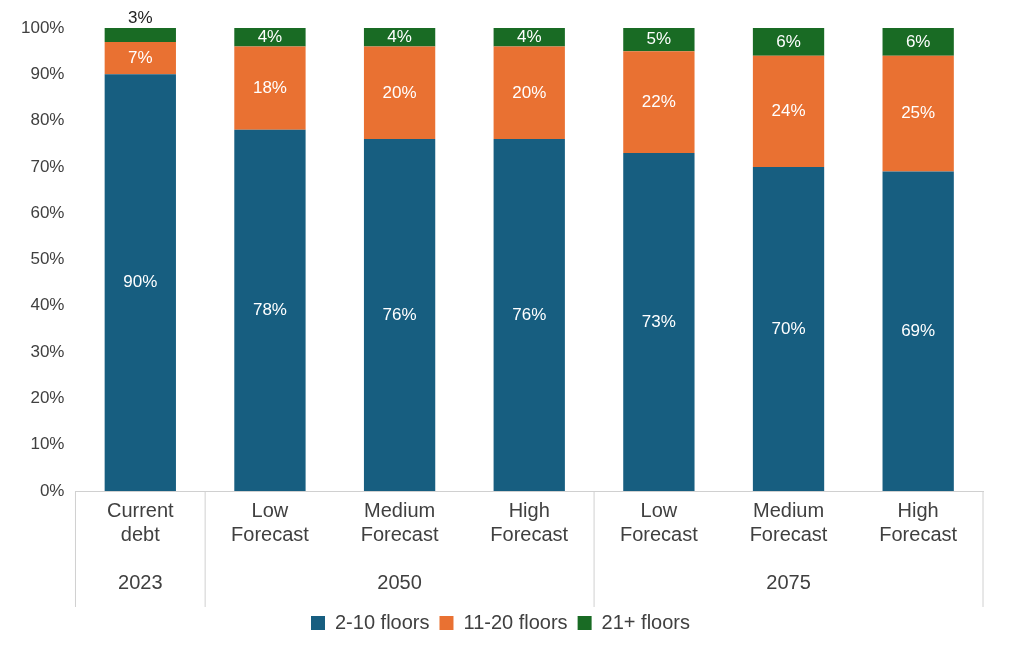 The image size is (1009, 653). What do you see at coordinates (47, 259) in the screenshot?
I see `y-tick-label: 50%` at bounding box center [47, 259].